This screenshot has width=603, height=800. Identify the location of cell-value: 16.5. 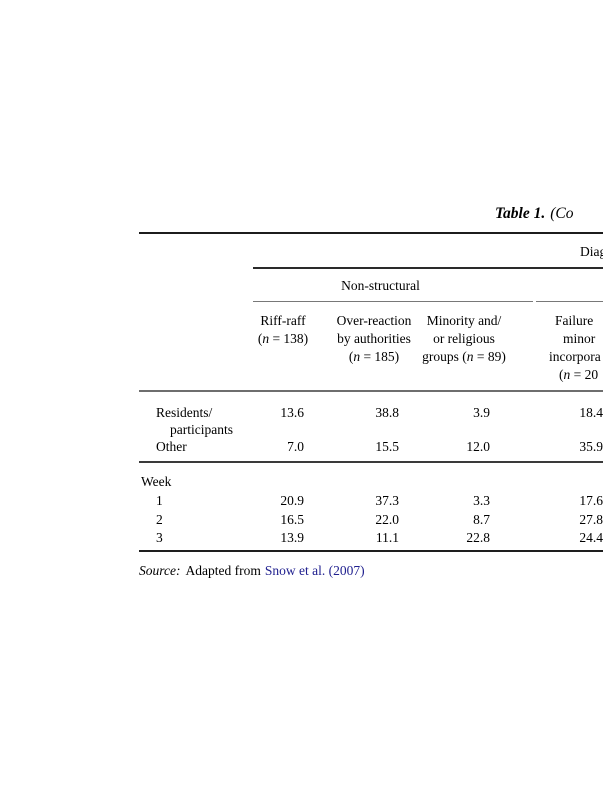
(292, 519).